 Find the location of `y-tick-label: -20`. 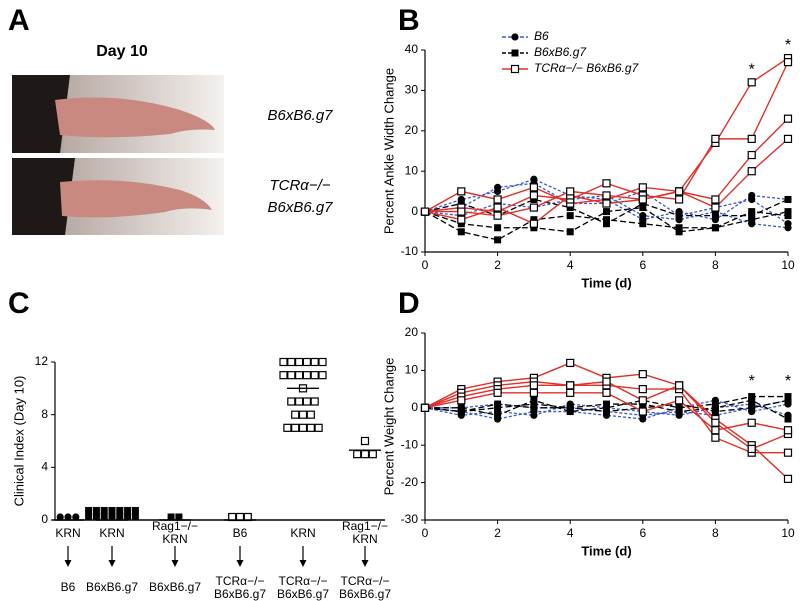

y-tick-label: -20 is located at coordinates (410, 482).